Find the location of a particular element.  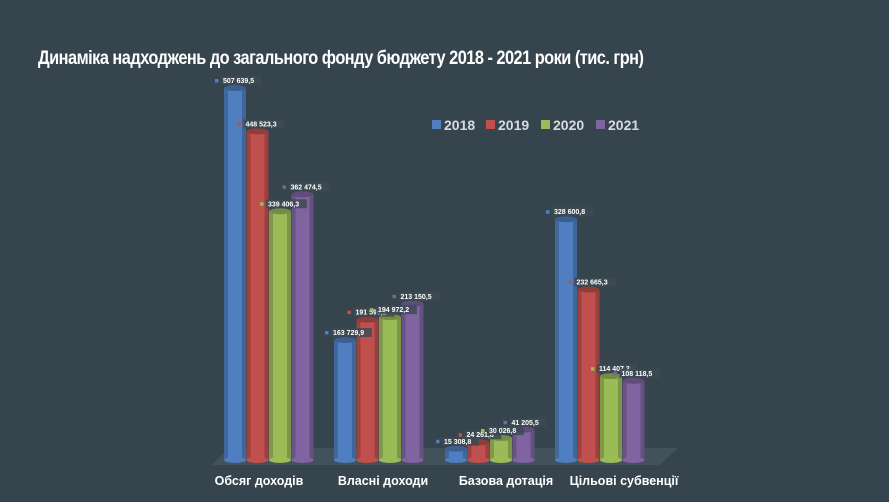

value-label-2019-0: 448 523,3 is located at coordinates (261, 124).